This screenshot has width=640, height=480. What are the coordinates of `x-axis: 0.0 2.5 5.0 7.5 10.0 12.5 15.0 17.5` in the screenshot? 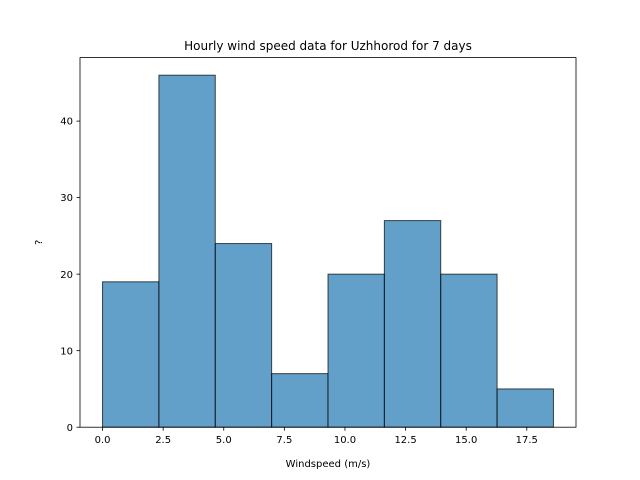 It's located at (316, 436).